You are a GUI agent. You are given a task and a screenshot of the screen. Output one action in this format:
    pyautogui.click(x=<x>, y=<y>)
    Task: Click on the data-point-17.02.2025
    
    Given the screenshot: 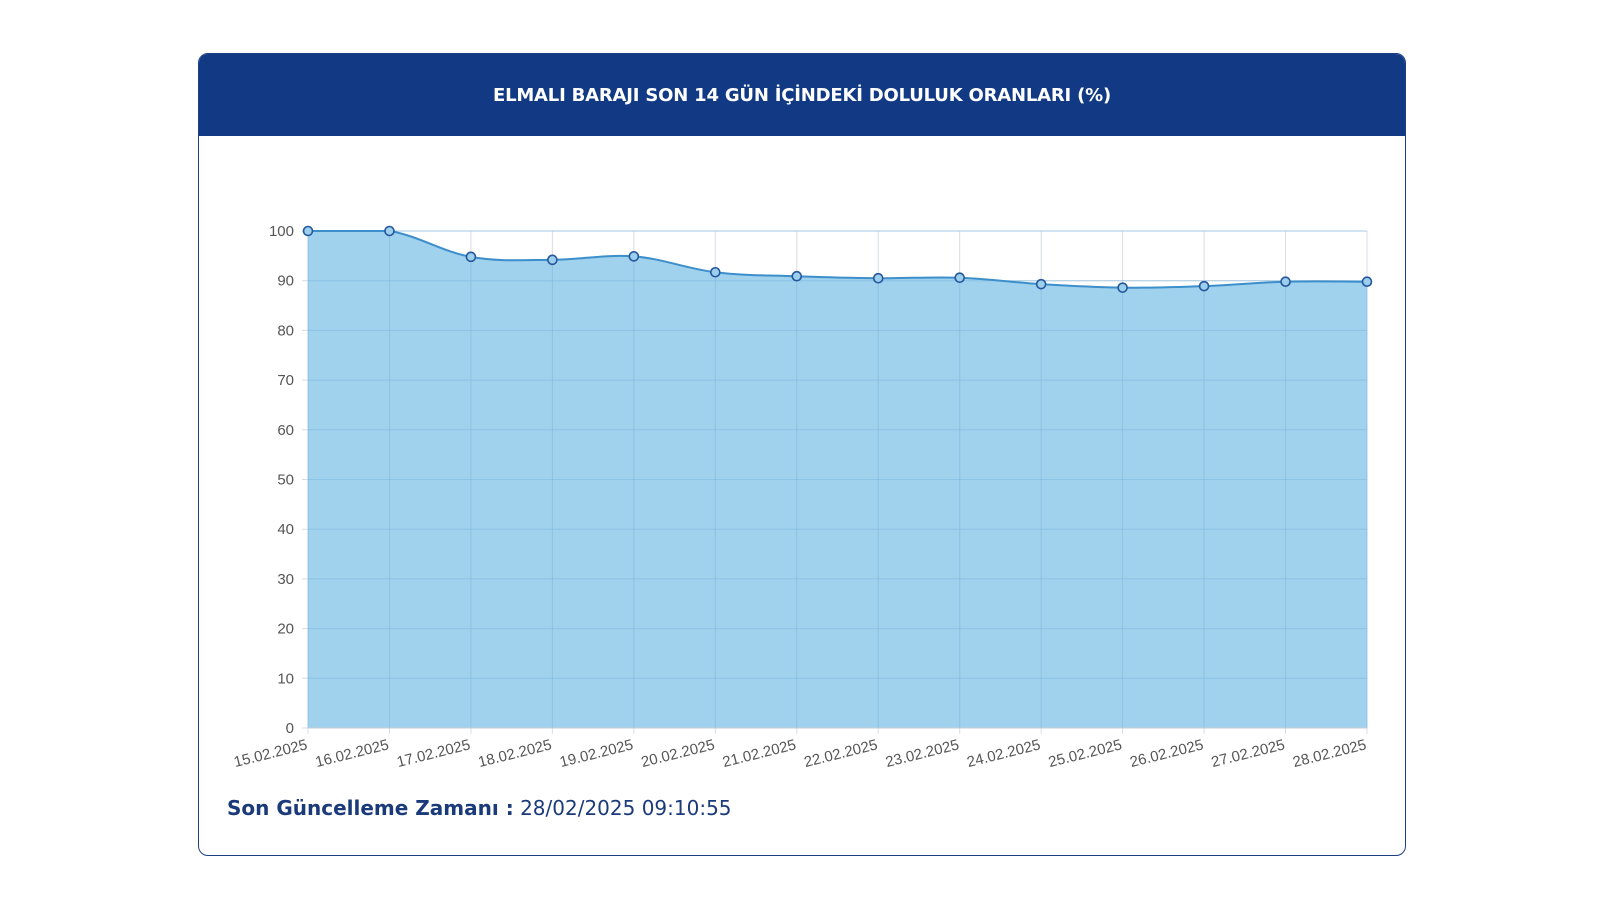 What is the action you would take?
    pyautogui.click(x=471, y=257)
    